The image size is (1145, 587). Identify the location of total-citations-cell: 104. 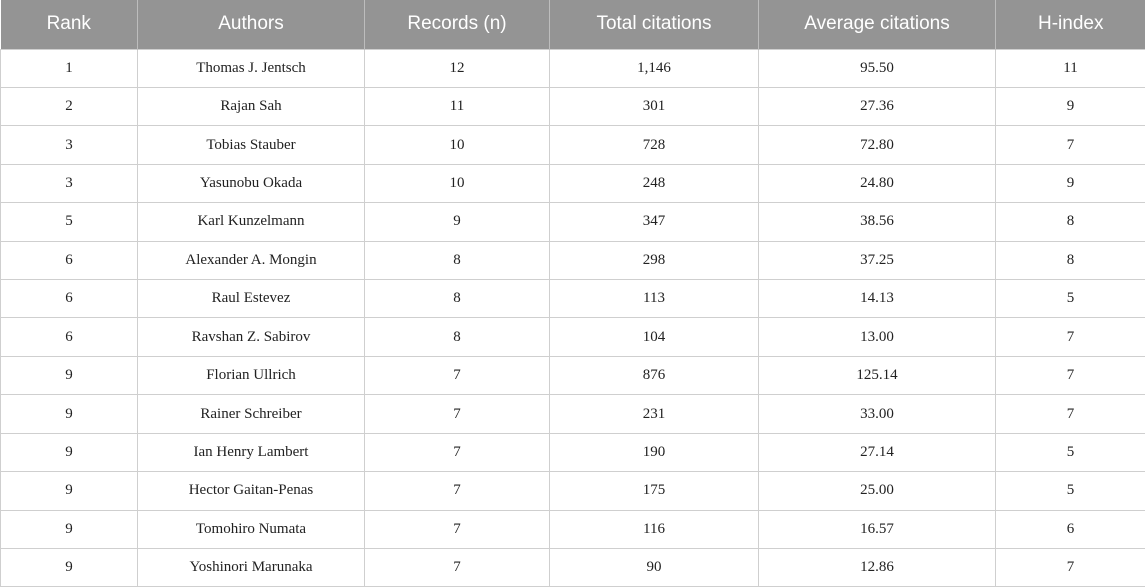
(654, 337).